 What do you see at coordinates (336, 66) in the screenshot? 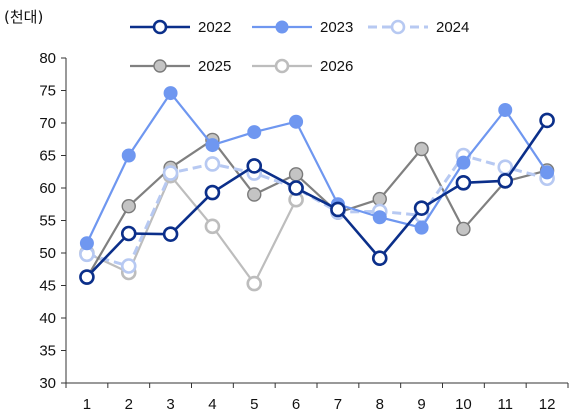
I see `legend-label: 2026` at bounding box center [336, 66].